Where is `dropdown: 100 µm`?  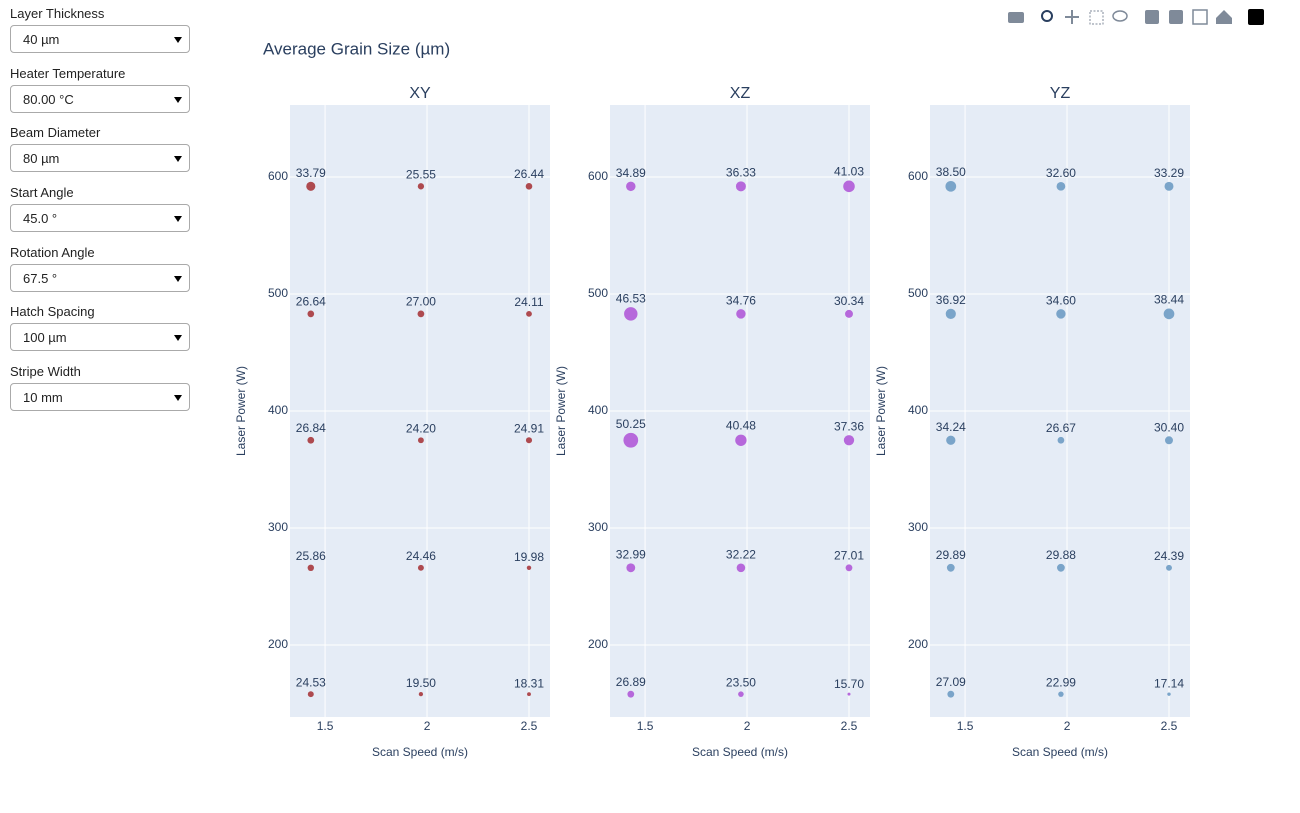
dropdown: 100 µm is located at coordinates (100, 337).